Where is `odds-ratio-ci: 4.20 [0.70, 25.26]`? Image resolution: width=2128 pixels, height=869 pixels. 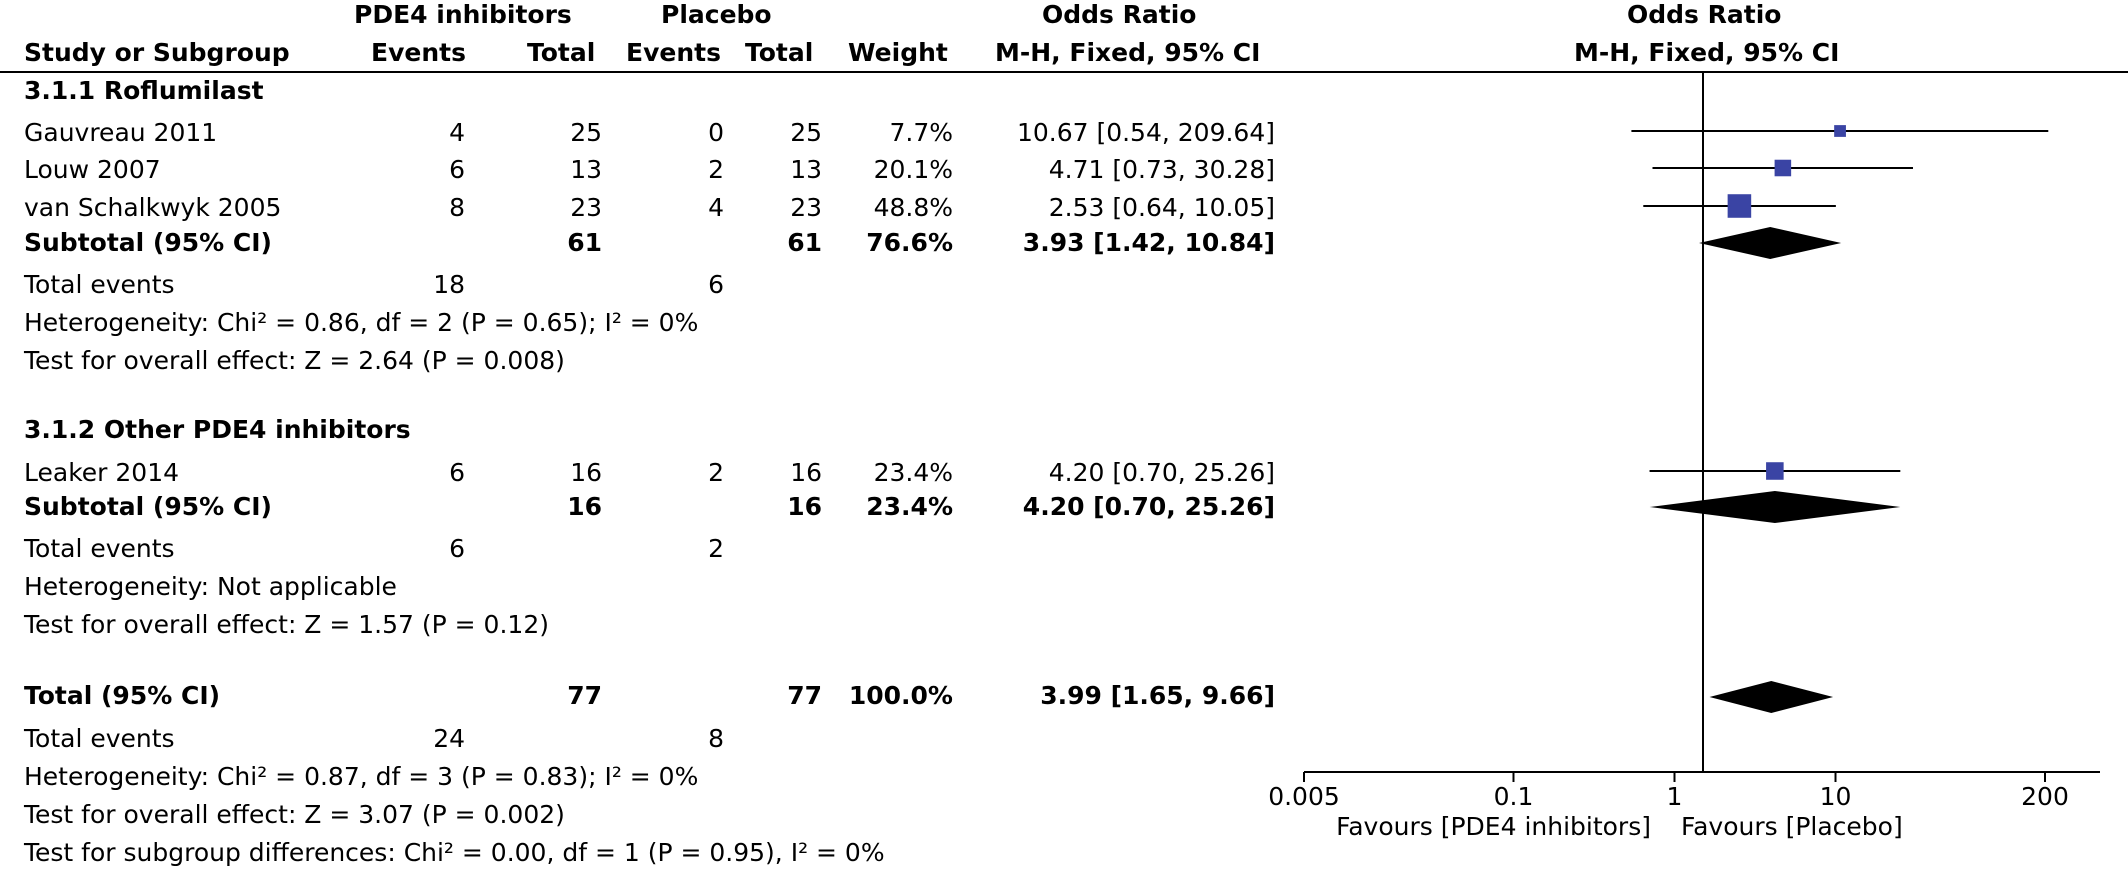
odds-ratio-ci: 4.20 [0.70, 25.26] is located at coordinates (1161, 472).